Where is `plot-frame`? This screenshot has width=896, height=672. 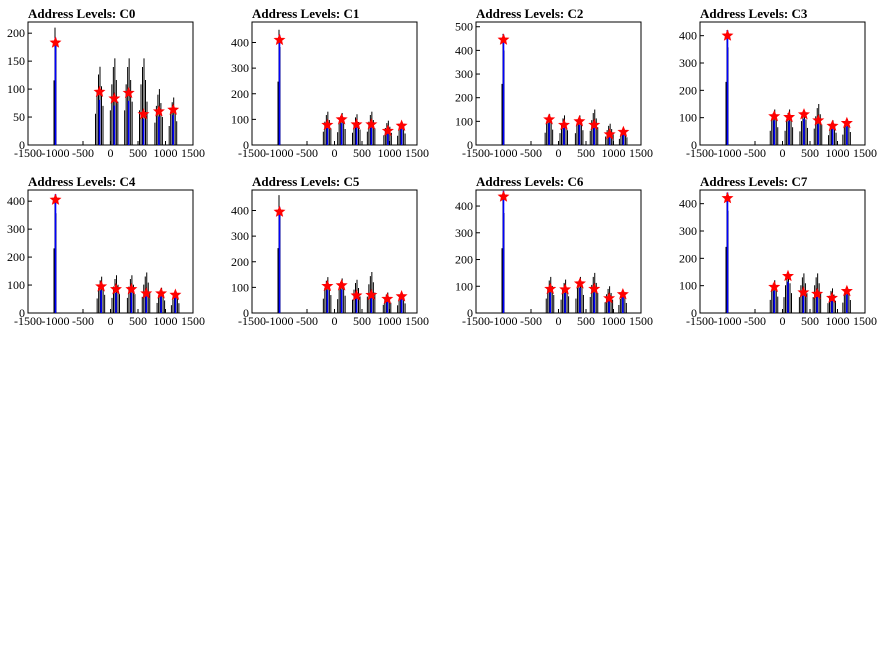
plot-frame is located at coordinates (558, 251).